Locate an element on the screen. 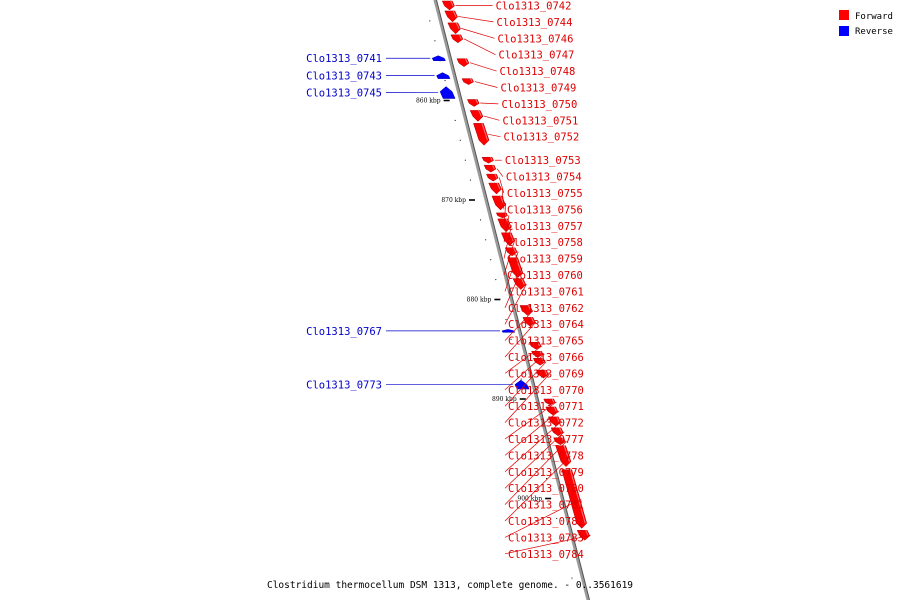 The image size is (900, 600). forward-gene-label: Clo1313_0783 is located at coordinates (546, 538).